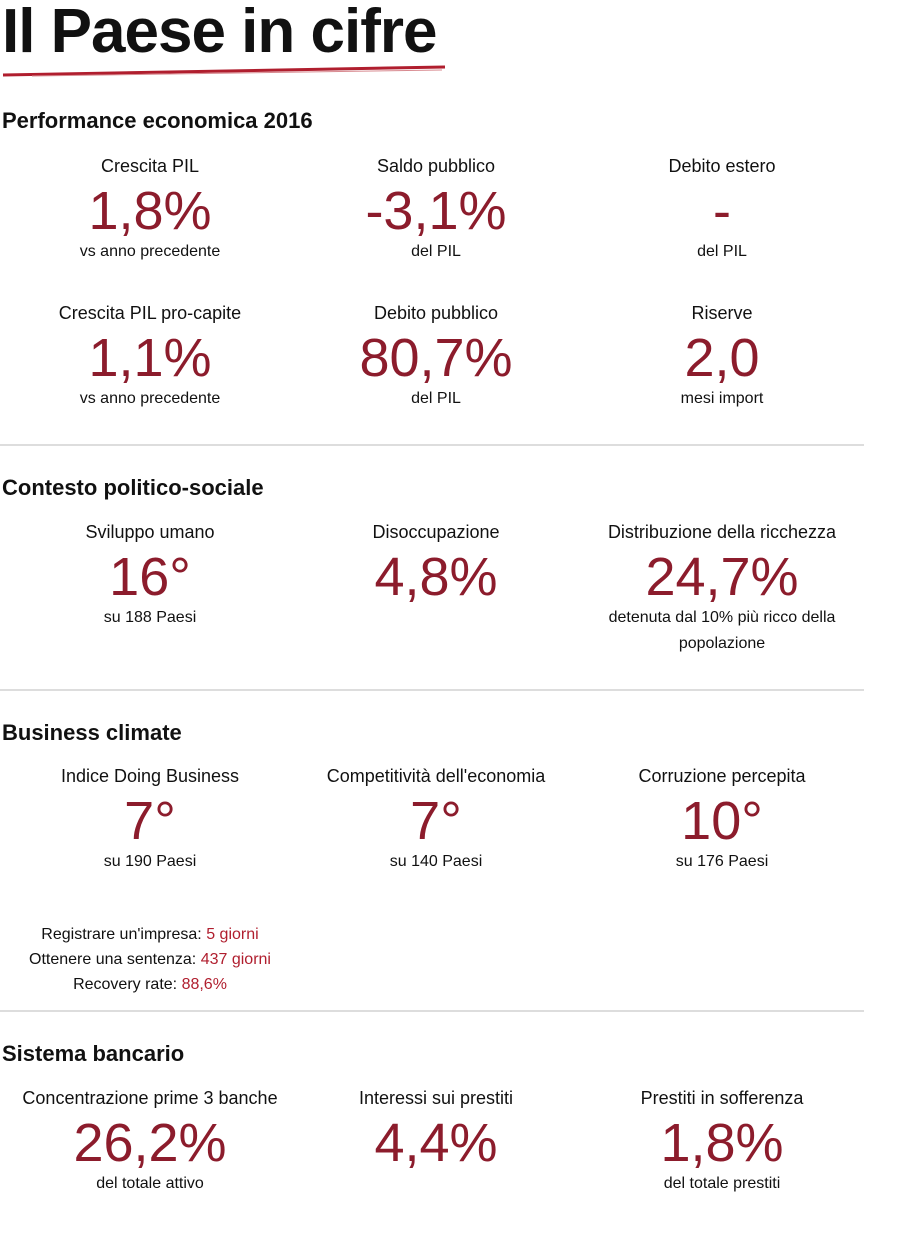 Image resolution: width=922 pixels, height=1241 pixels. I want to click on stat-card: Corruzione percepita 10° su 176 Paesi, so click(722, 820).